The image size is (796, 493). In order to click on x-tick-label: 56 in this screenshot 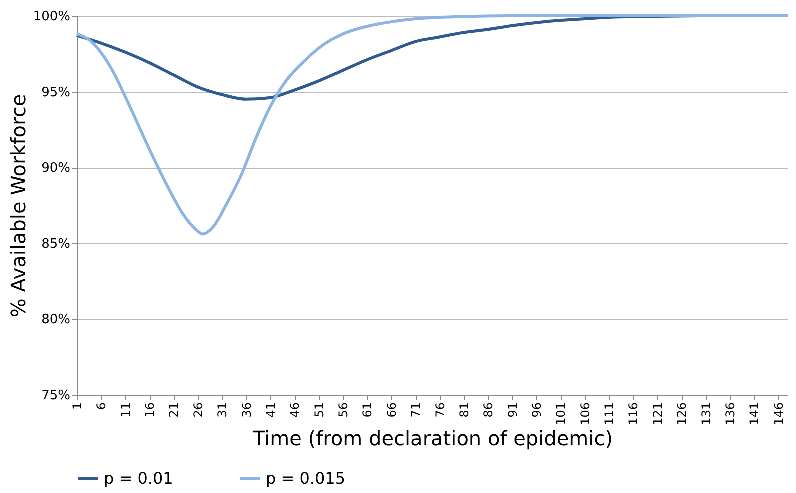, I will do `click(343, 410)`.